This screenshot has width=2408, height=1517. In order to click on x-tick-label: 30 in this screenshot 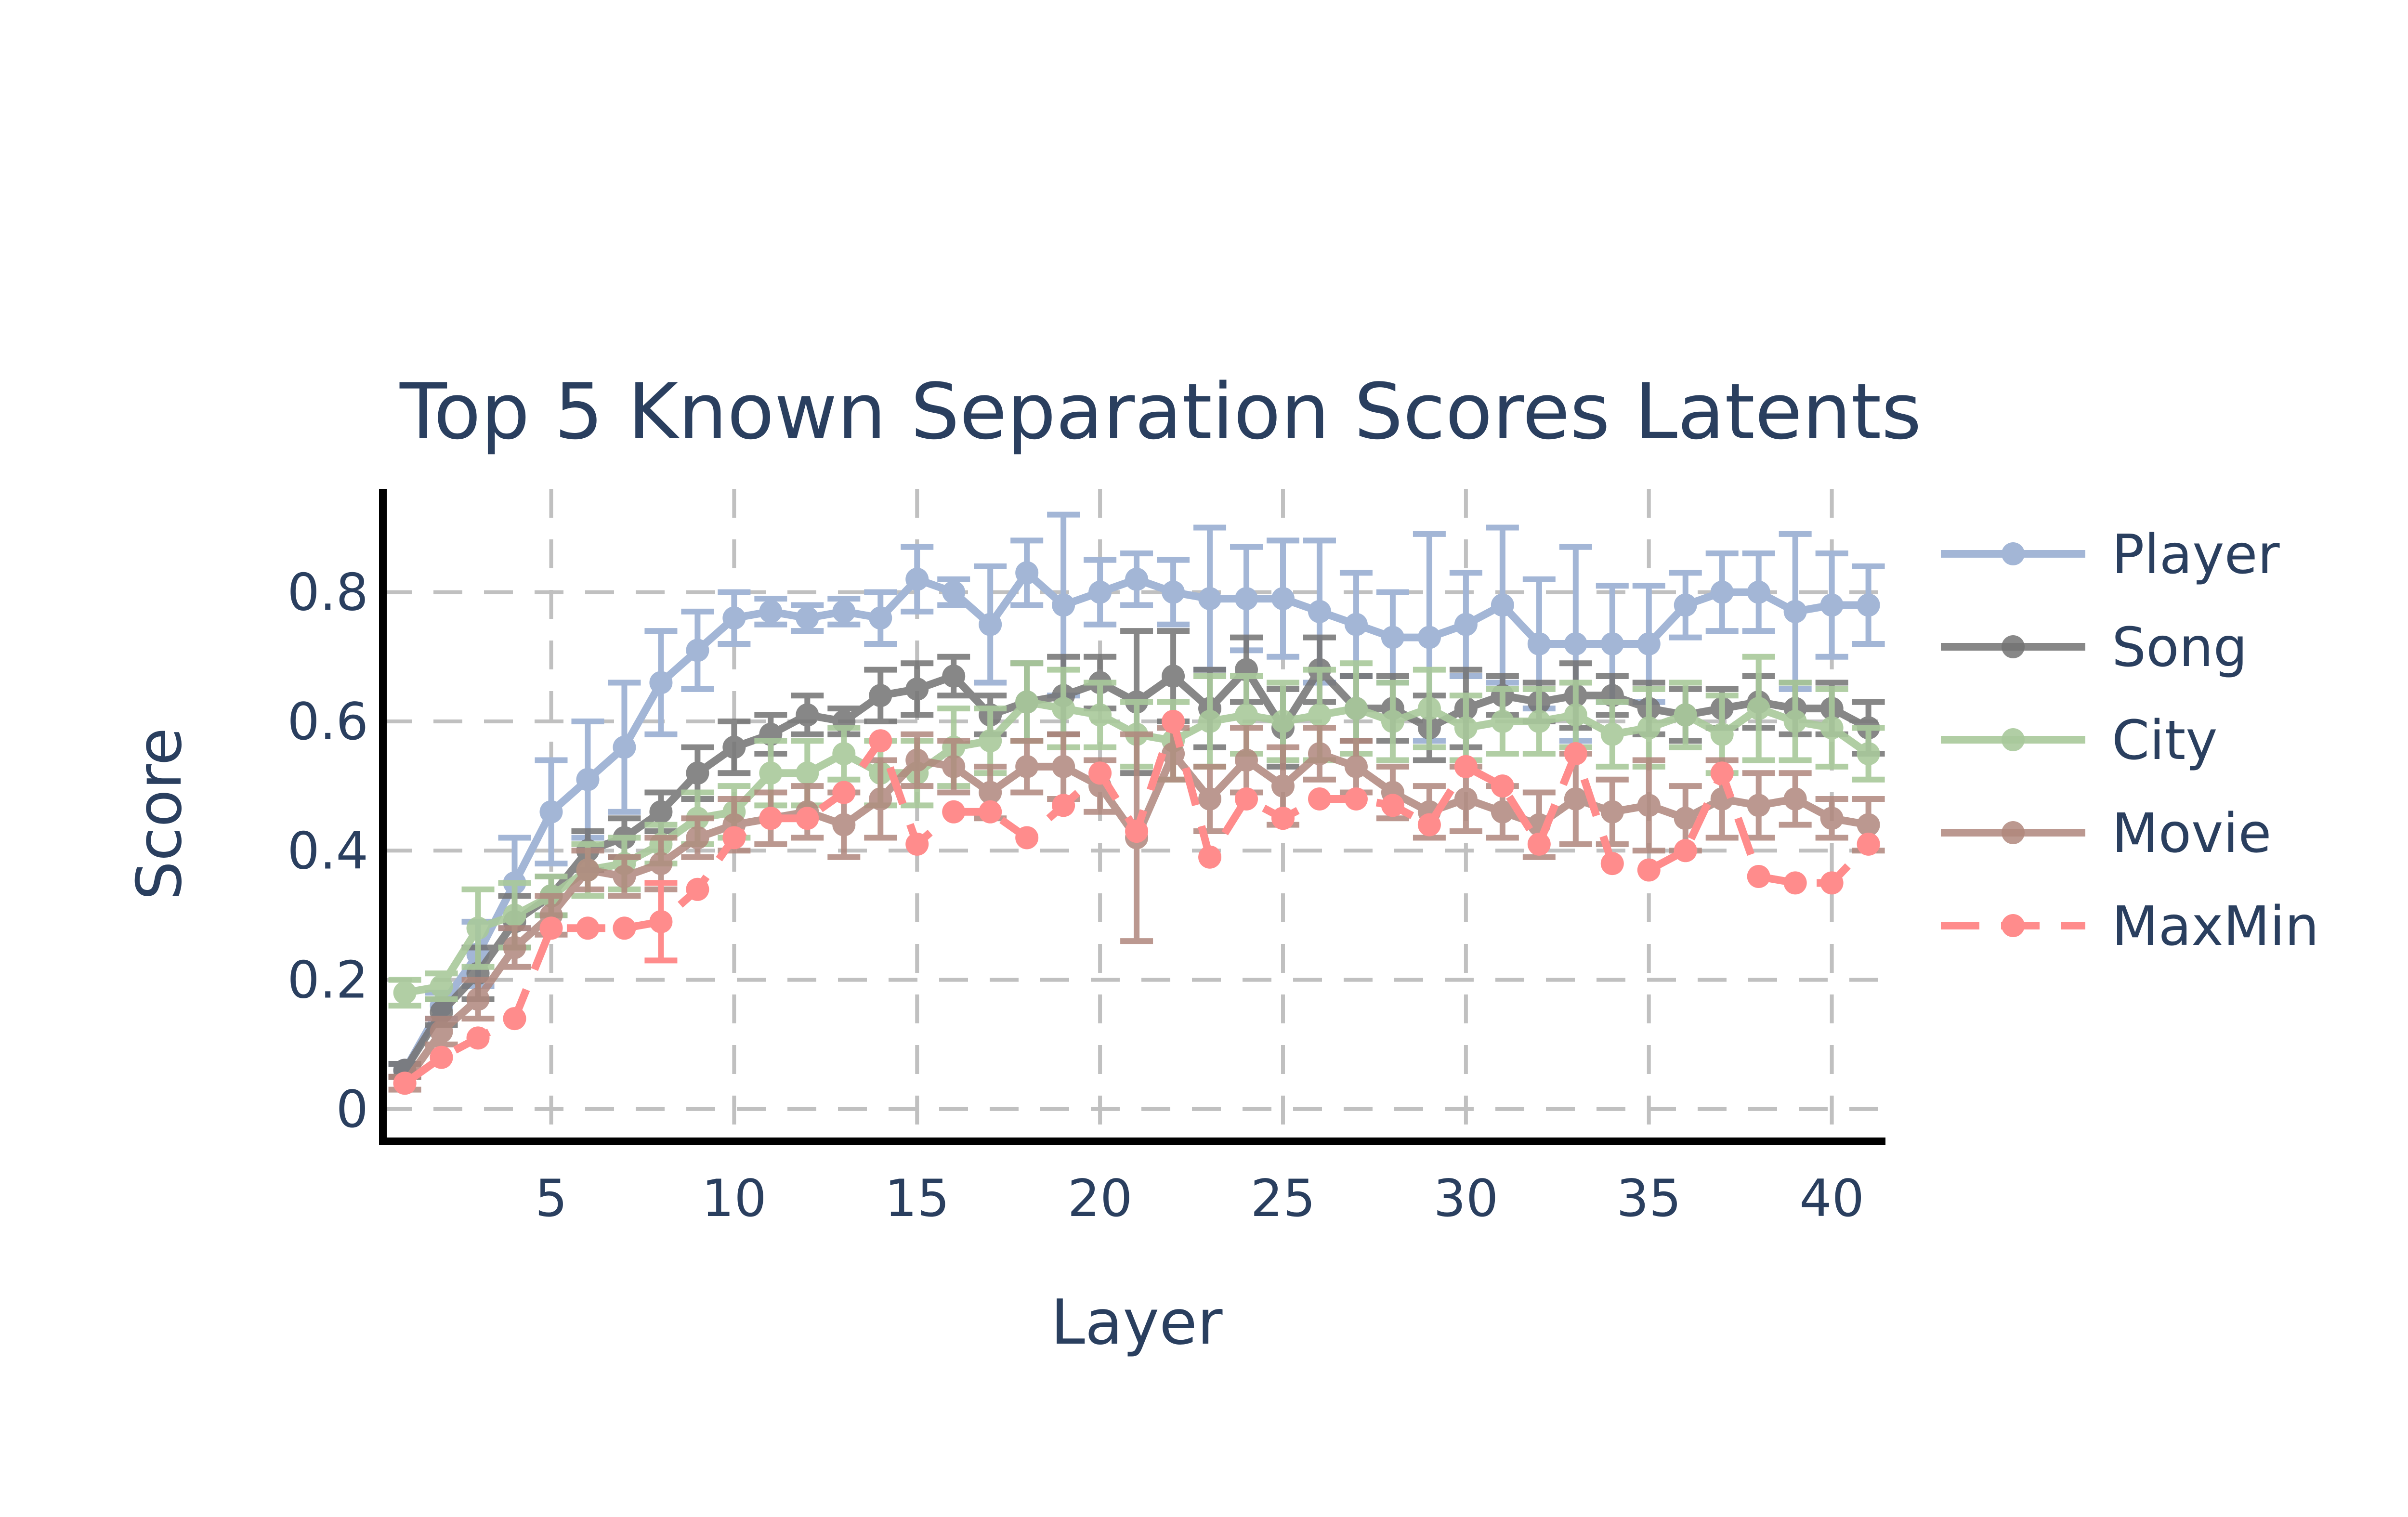, I will do `click(1465, 1198)`.